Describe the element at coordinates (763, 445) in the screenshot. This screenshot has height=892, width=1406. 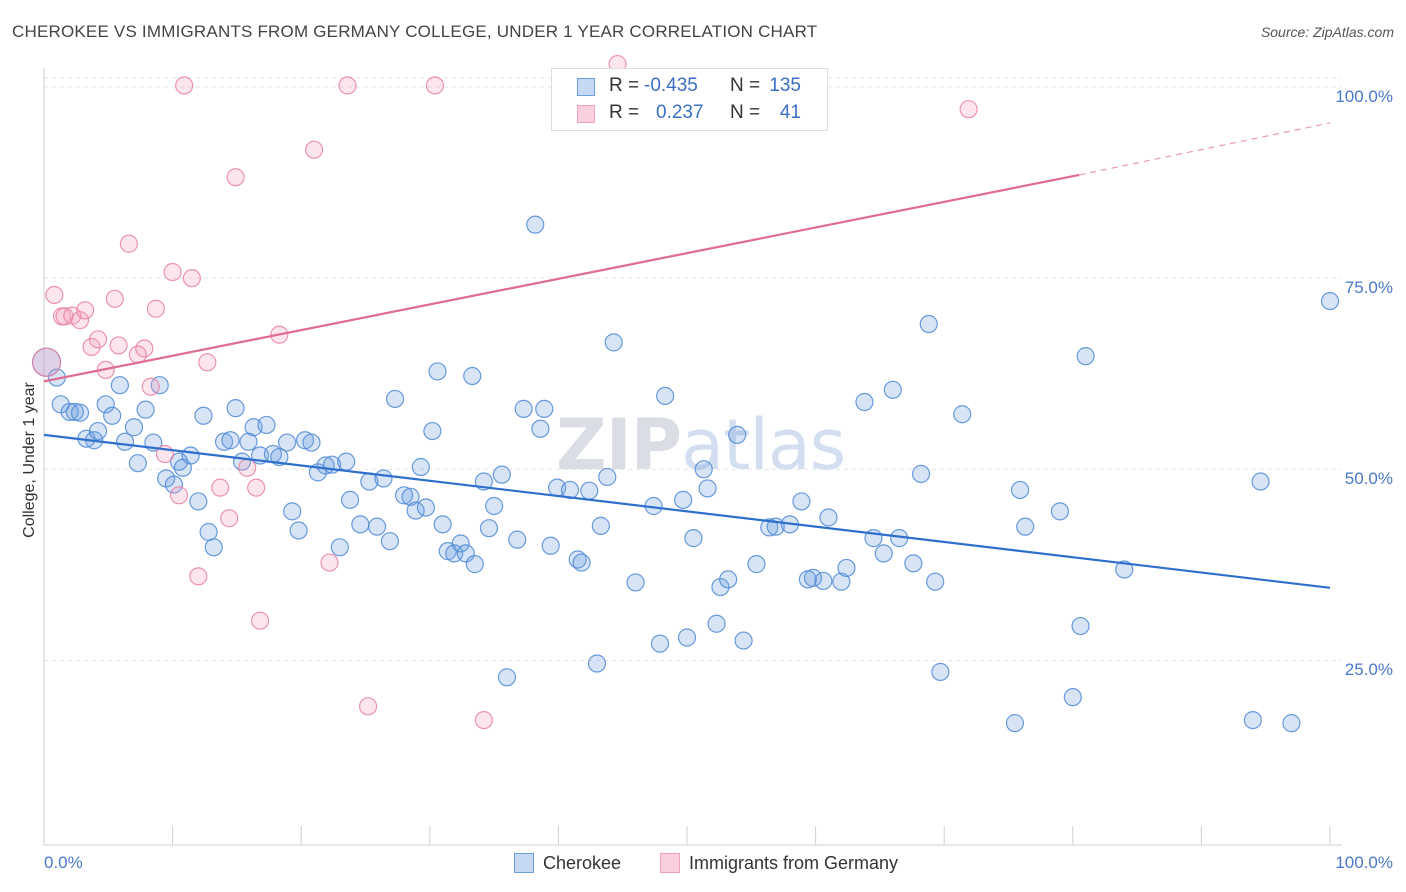
I see `watermark-atlas: atlas` at that location.